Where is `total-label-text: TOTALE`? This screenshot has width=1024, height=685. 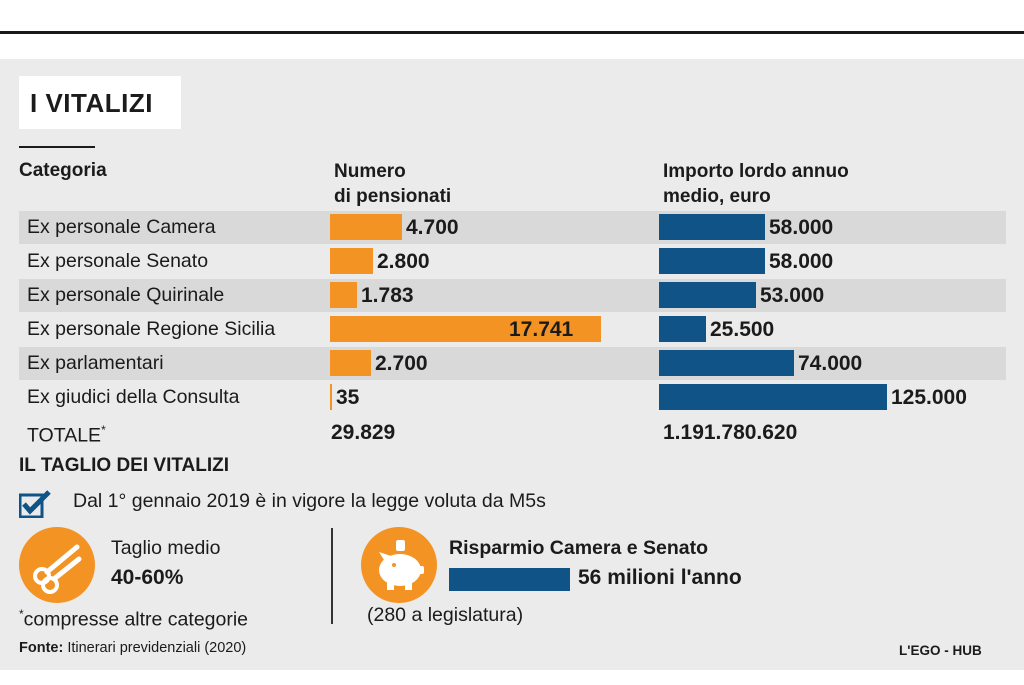 total-label-text: TOTALE is located at coordinates (64, 435).